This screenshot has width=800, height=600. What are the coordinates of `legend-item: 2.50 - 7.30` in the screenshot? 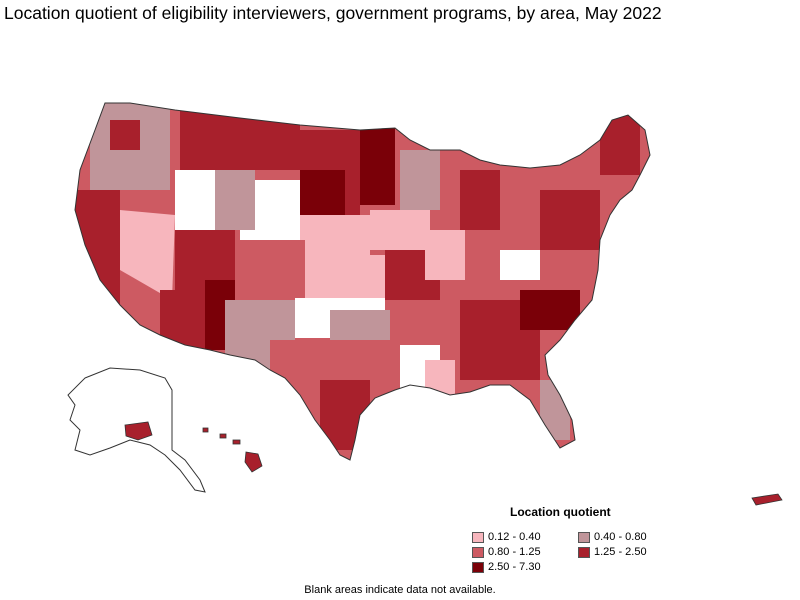 It's located at (506, 567).